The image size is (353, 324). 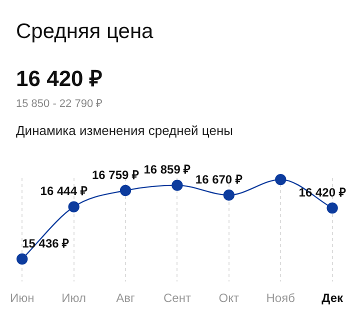 I want to click on text: 15 850 - 22 790 ₽, so click(x=59, y=103).